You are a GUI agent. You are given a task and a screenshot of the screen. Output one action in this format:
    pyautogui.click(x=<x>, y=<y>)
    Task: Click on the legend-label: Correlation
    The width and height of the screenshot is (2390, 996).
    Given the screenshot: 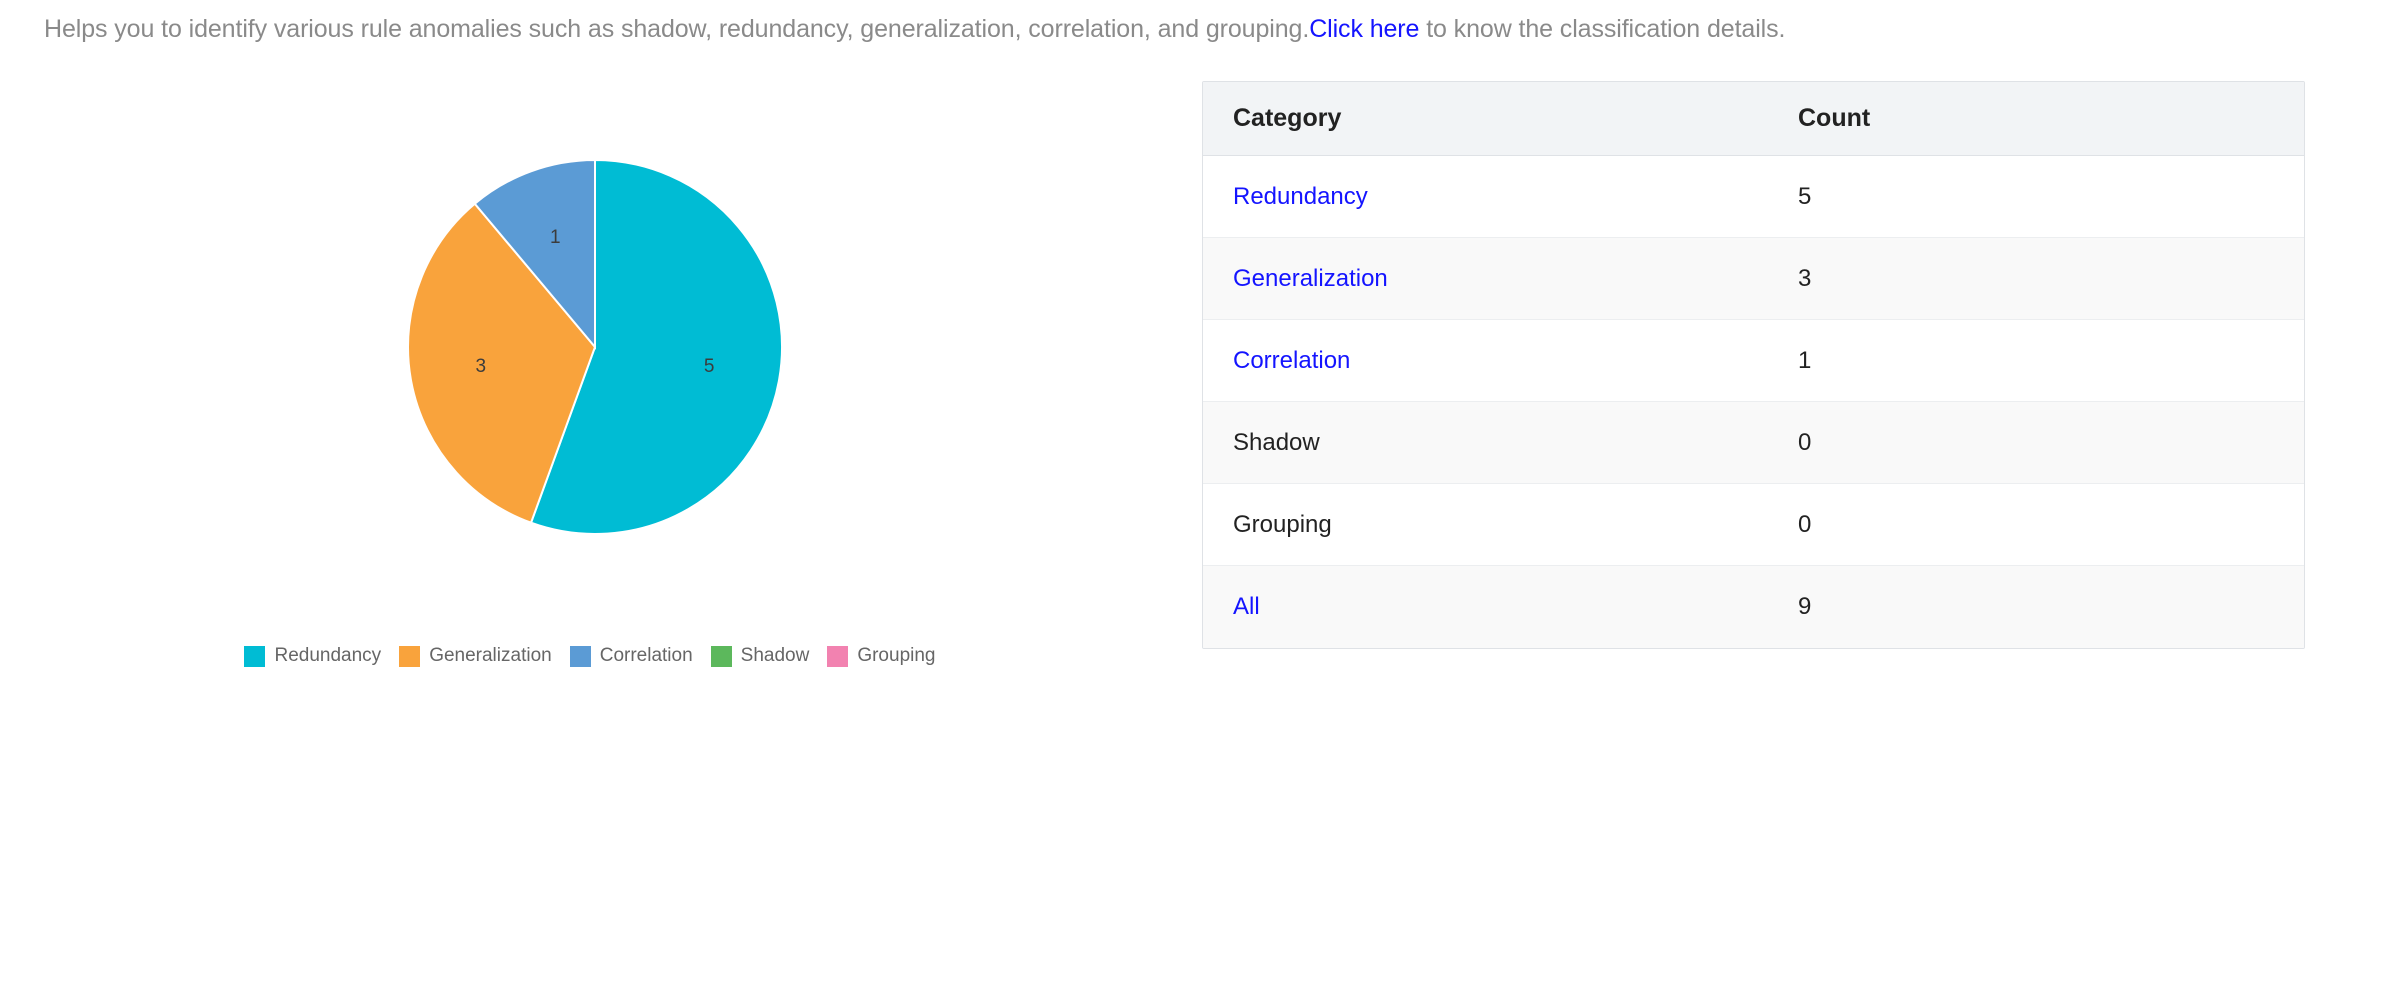 What is the action you would take?
    pyautogui.click(x=646, y=655)
    